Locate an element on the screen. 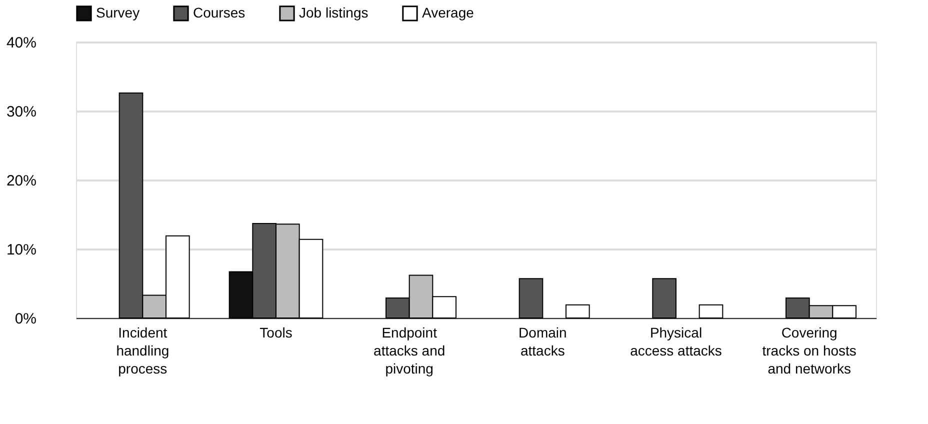 This screenshot has height=424, width=928. legend-label: Job listings is located at coordinates (333, 12).